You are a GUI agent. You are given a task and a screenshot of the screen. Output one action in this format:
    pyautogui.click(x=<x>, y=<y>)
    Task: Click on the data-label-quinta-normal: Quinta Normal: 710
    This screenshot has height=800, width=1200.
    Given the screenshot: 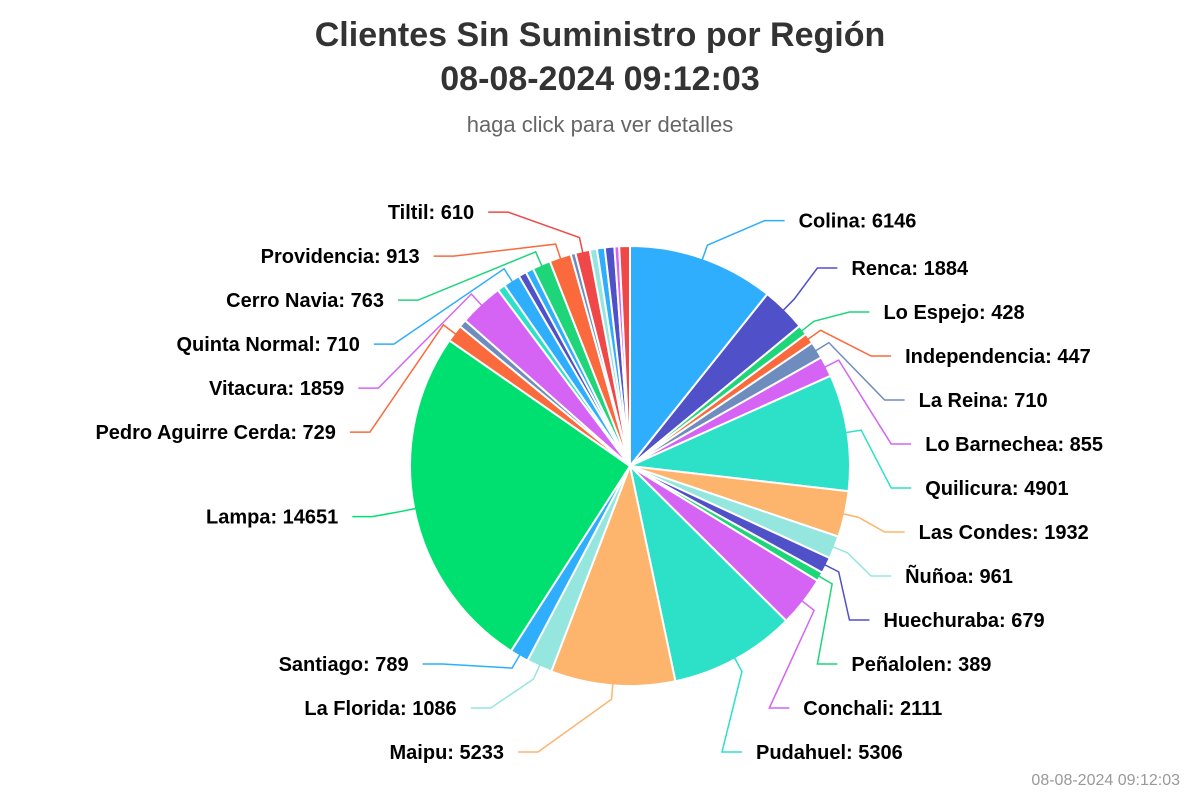 What is the action you would take?
    pyautogui.click(x=267, y=345)
    